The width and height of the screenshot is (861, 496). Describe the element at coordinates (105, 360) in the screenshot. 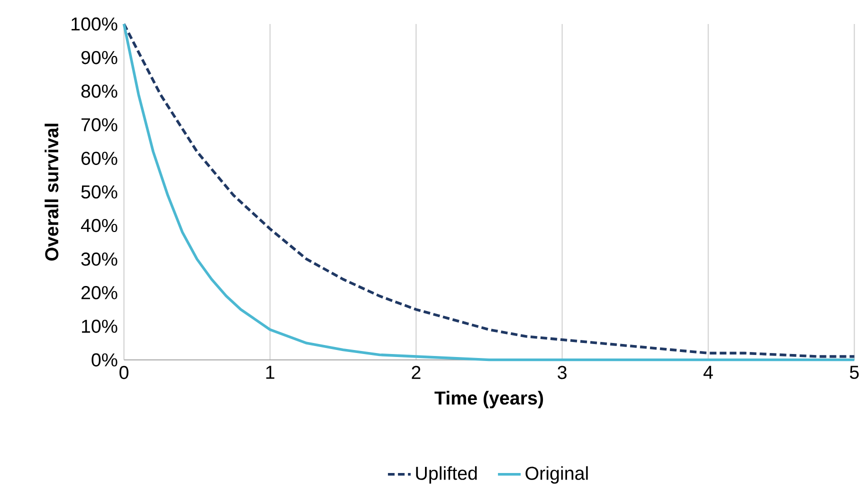

I see `y-tick-label: 0%` at that location.